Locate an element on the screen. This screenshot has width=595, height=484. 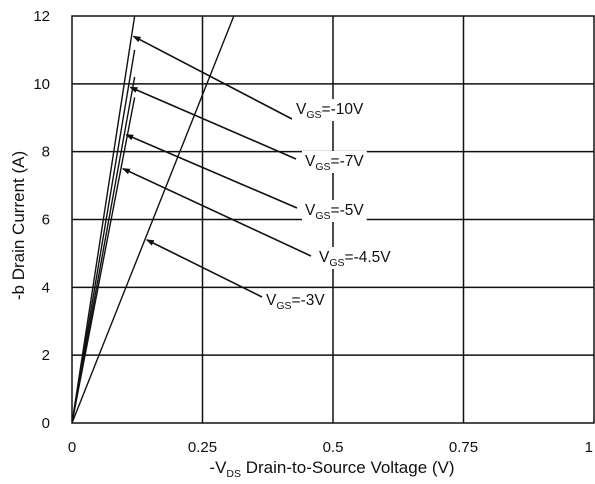
x-tick-label: 1 is located at coordinates (589, 447).